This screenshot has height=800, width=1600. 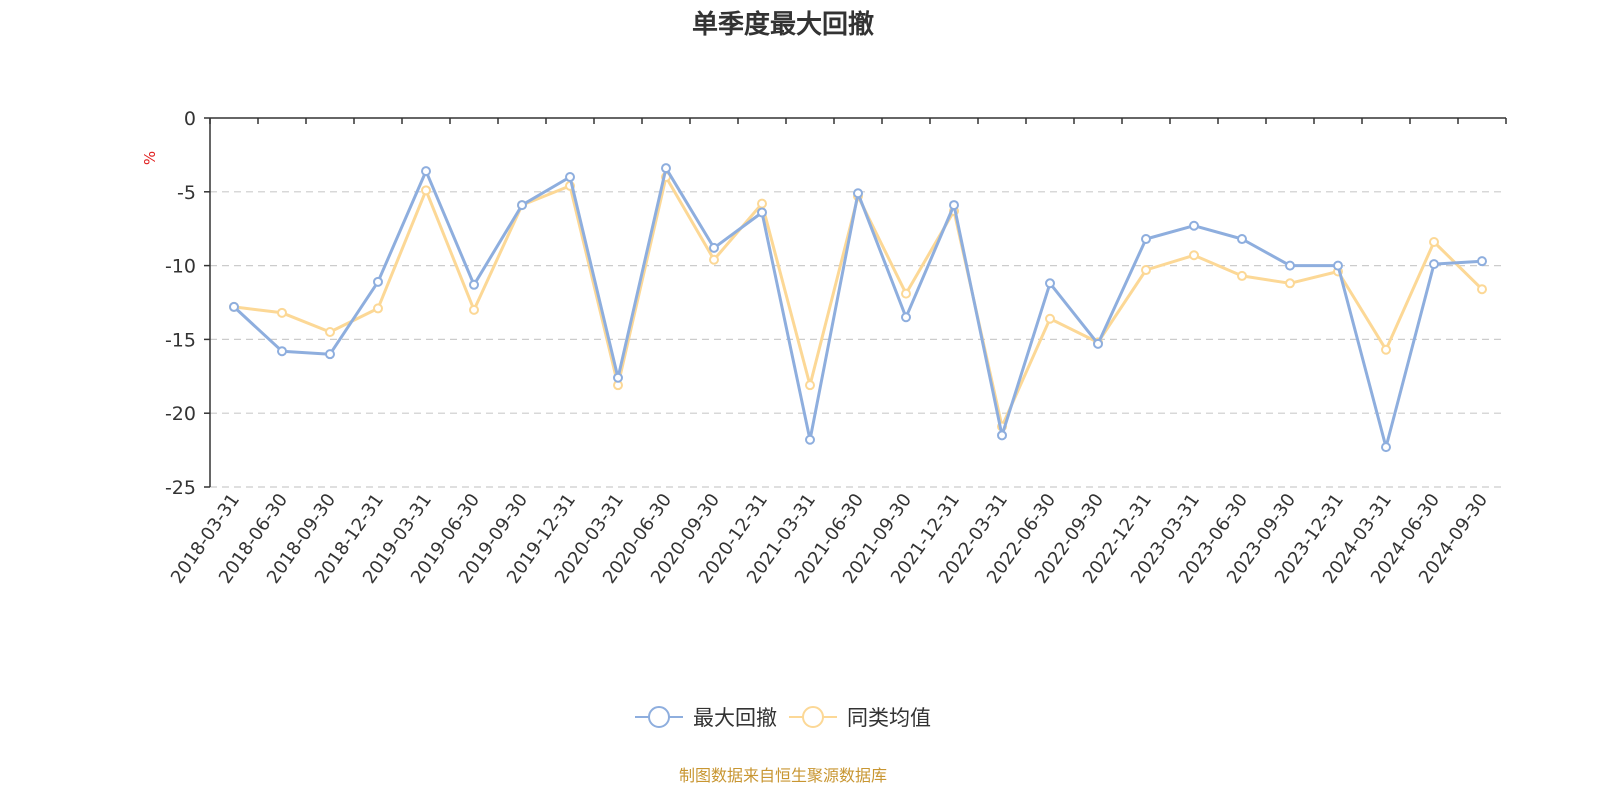 What do you see at coordinates (186, 193) in the screenshot?
I see `y-tick-label: -5` at bounding box center [186, 193].